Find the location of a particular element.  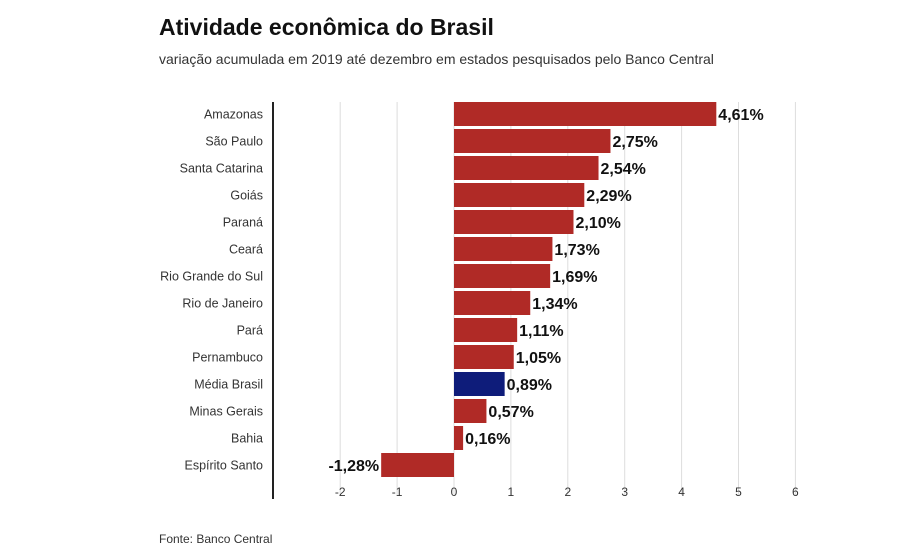

category-label: Bahia is located at coordinates (247, 439).